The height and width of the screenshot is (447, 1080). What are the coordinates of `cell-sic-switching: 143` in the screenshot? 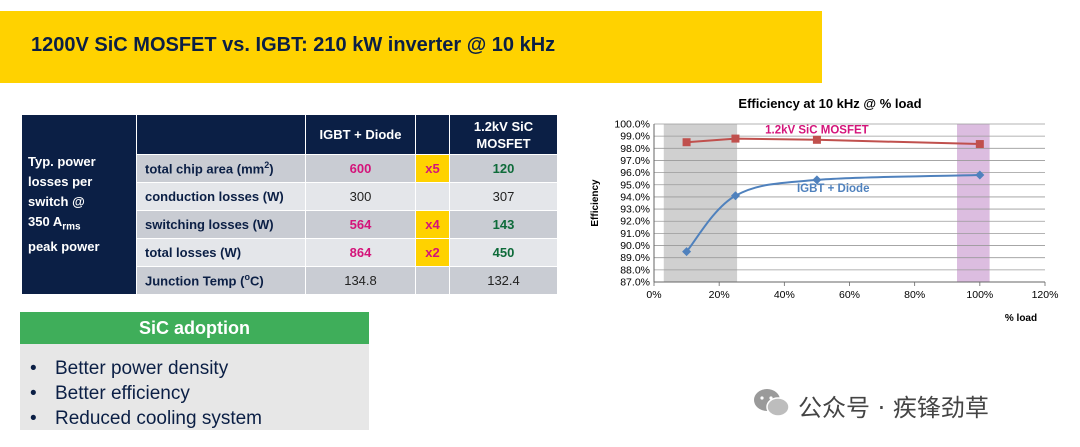 It's located at (503, 224).